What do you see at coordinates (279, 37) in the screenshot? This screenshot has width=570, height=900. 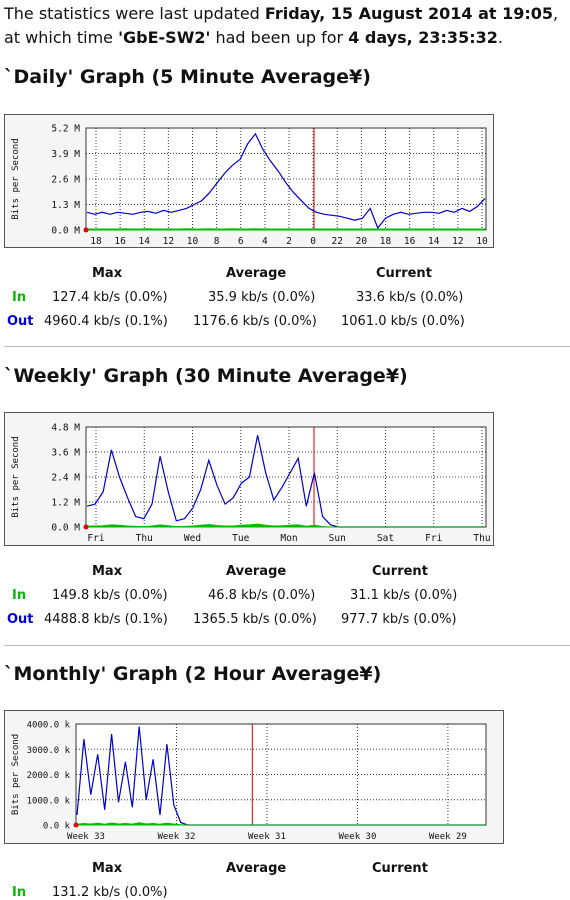 I see `intro-mid2: had been up for` at bounding box center [279, 37].